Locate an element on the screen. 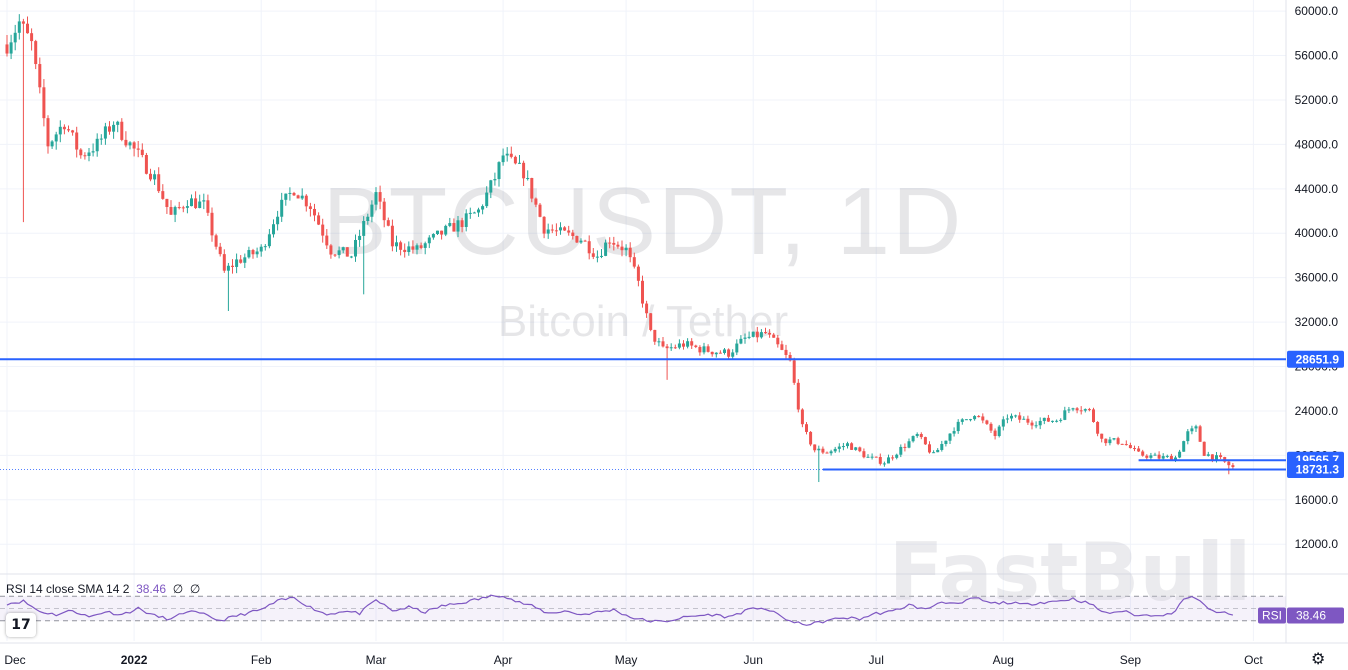 The image size is (1348, 670). rsi-badge is located at coordinates (1272, 615).